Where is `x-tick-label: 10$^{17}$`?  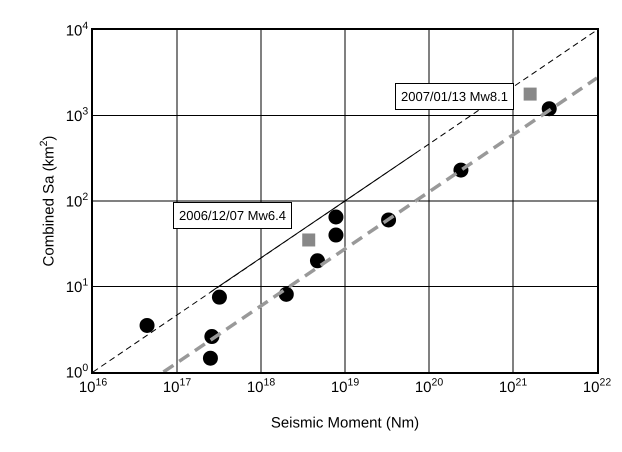 x-tick-label: 10$^{17}$ is located at coordinates (177, 386).